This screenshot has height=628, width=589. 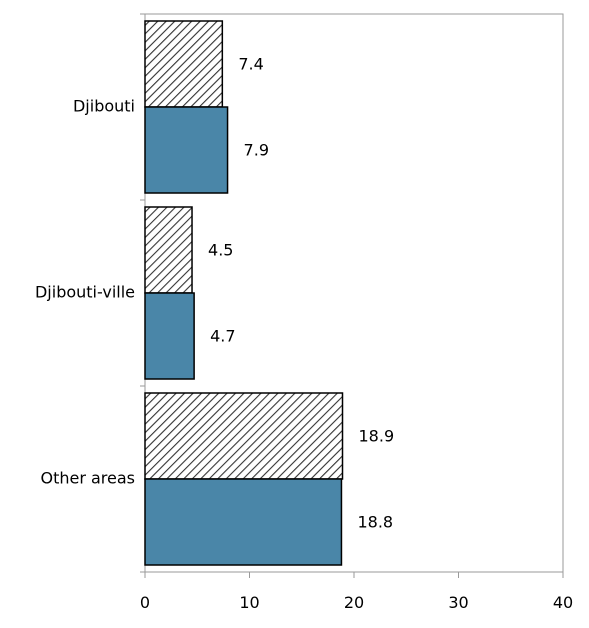 I want to click on data-label: 7.4, so click(x=250, y=64).